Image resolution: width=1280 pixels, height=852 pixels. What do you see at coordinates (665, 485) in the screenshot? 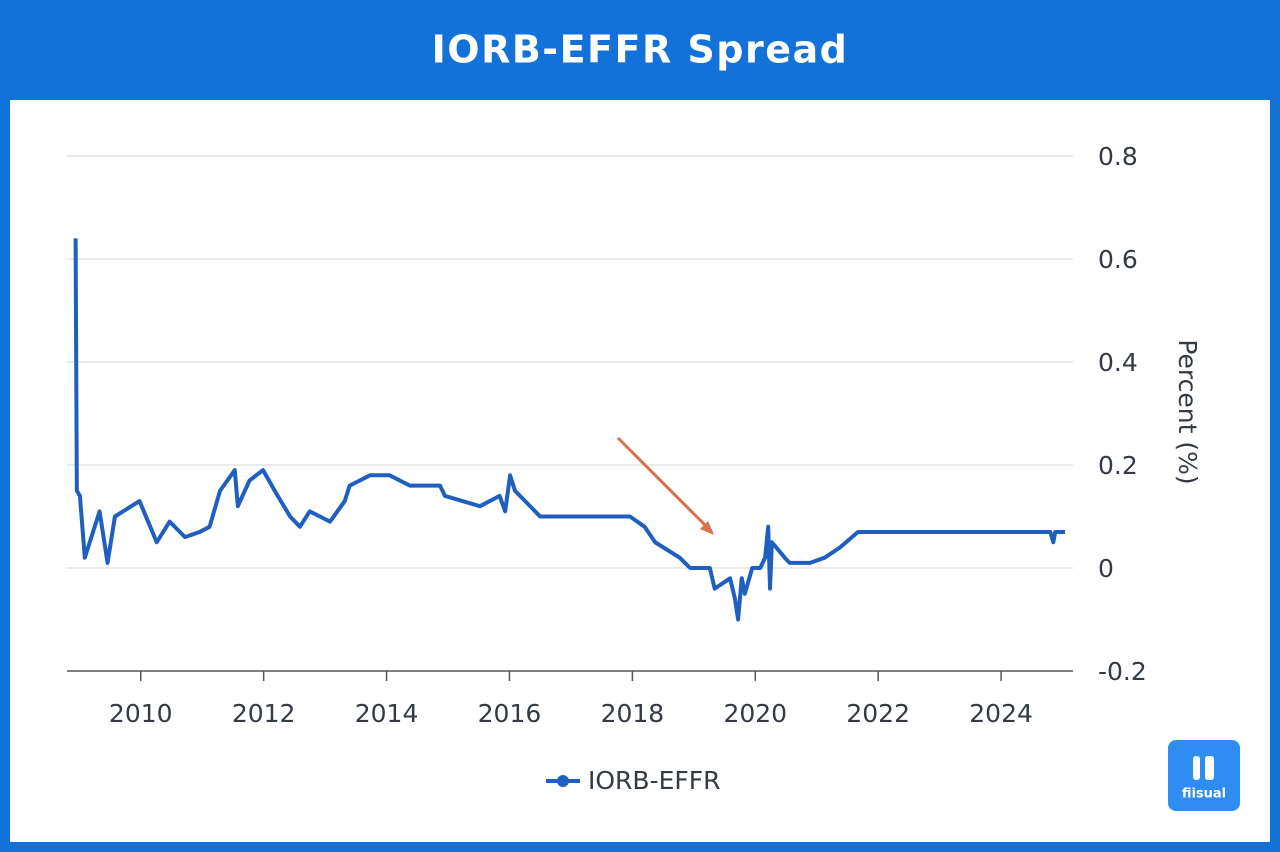
I see `annotation-arrow` at bounding box center [665, 485].